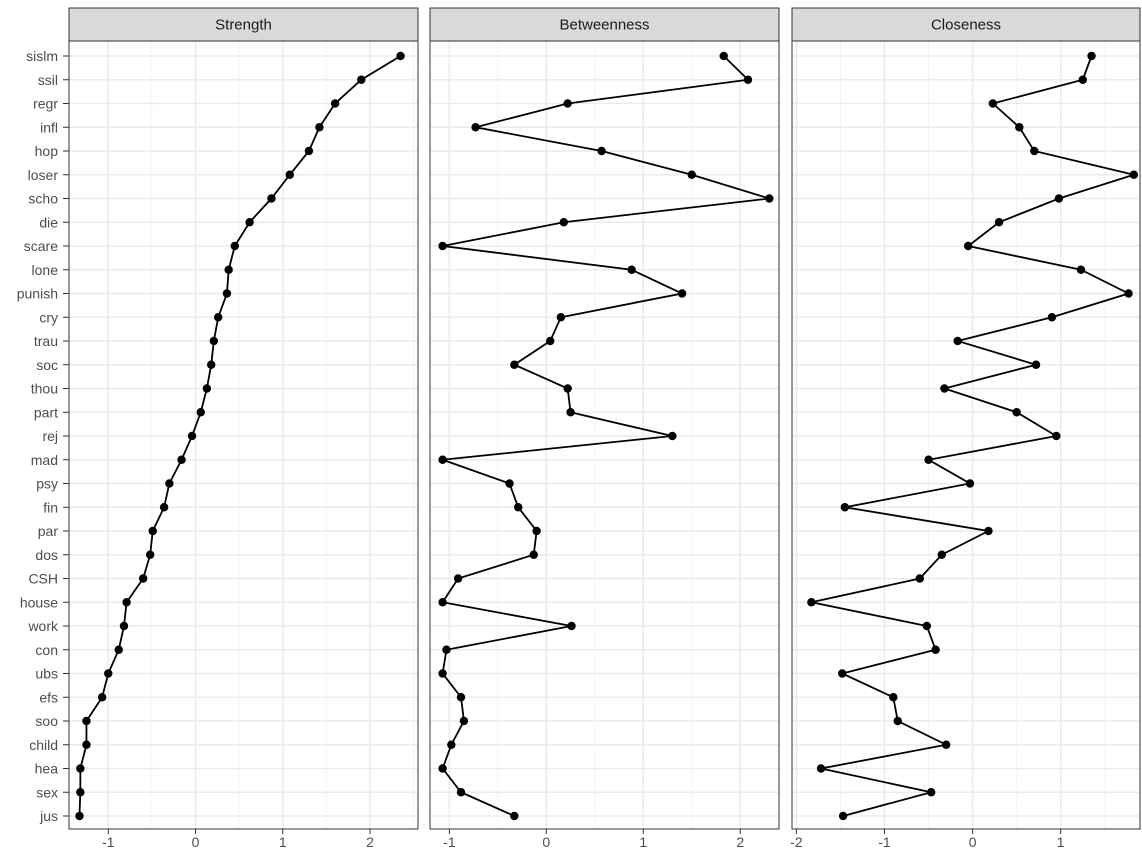 The width and height of the screenshot is (1142, 854). I want to click on y-tick-label-child: child, so click(43, 745).